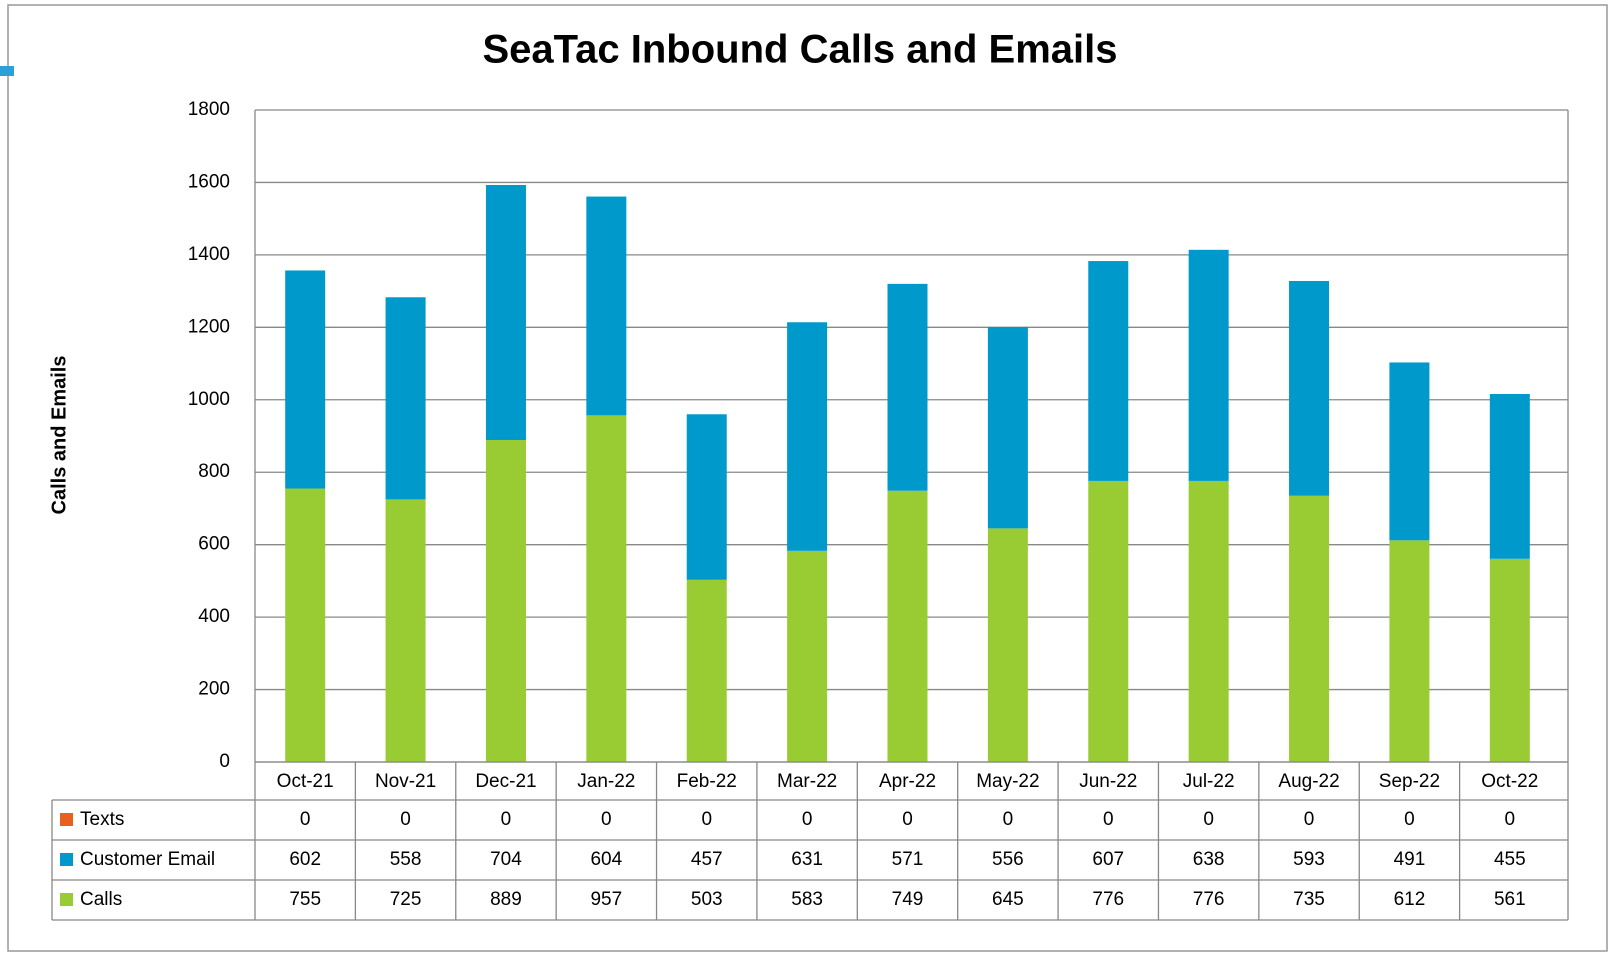 Image resolution: width=1615 pixels, height=957 pixels. What do you see at coordinates (1108, 781) in the screenshot?
I see `x-tick-label: Jun-22` at bounding box center [1108, 781].